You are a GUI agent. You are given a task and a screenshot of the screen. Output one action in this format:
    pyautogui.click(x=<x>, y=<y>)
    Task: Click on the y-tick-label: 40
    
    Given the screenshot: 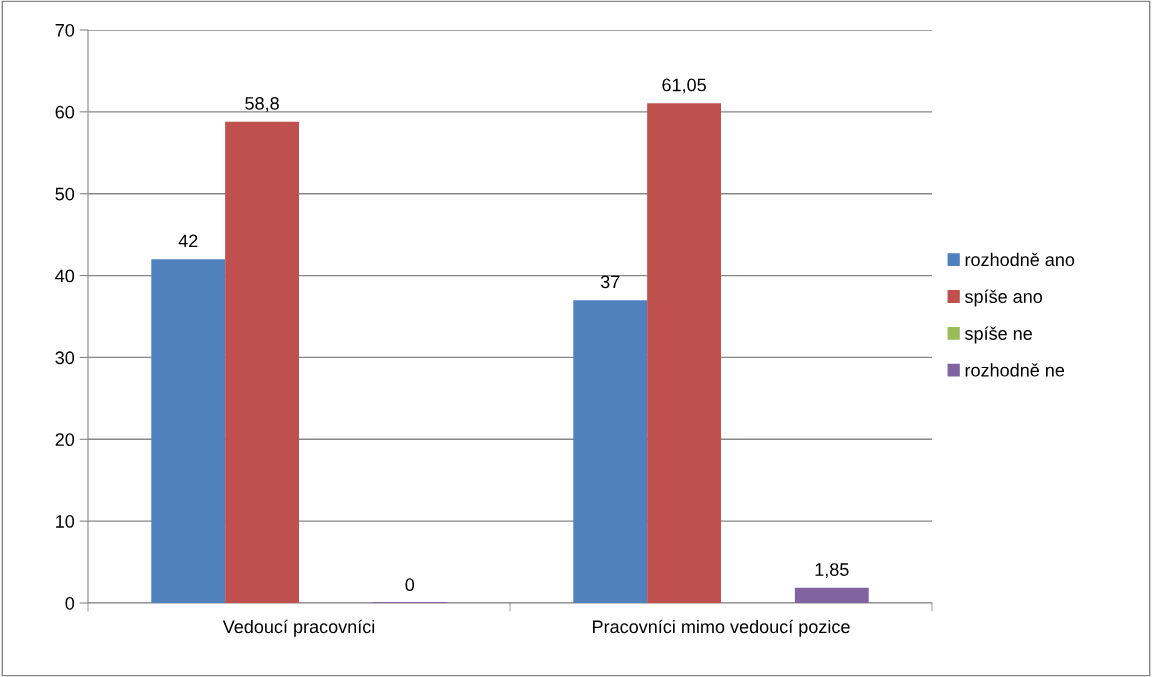 What is the action you would take?
    pyautogui.click(x=65, y=276)
    